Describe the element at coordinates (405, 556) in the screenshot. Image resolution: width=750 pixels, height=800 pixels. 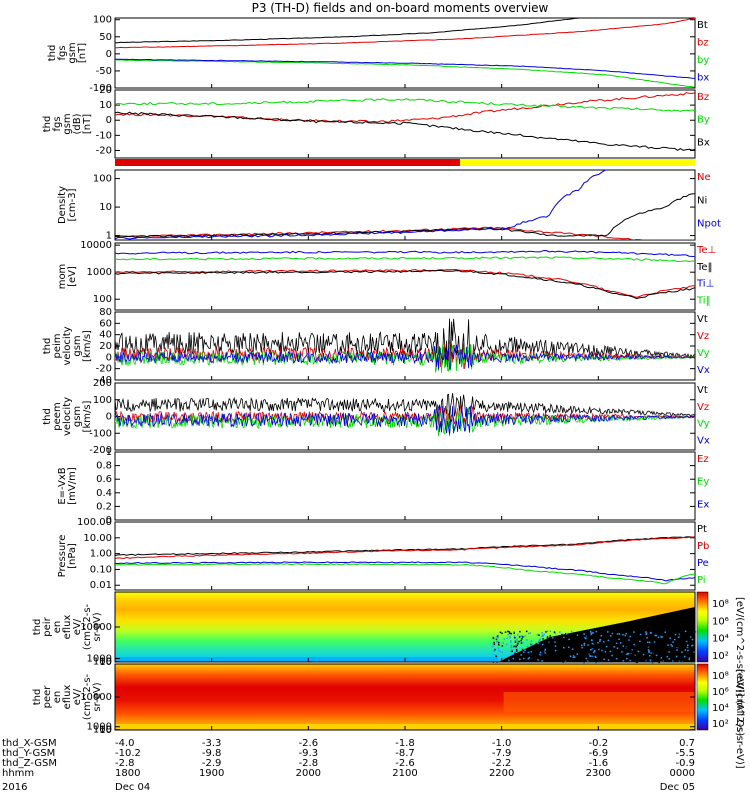
I see `frame-p8` at that location.